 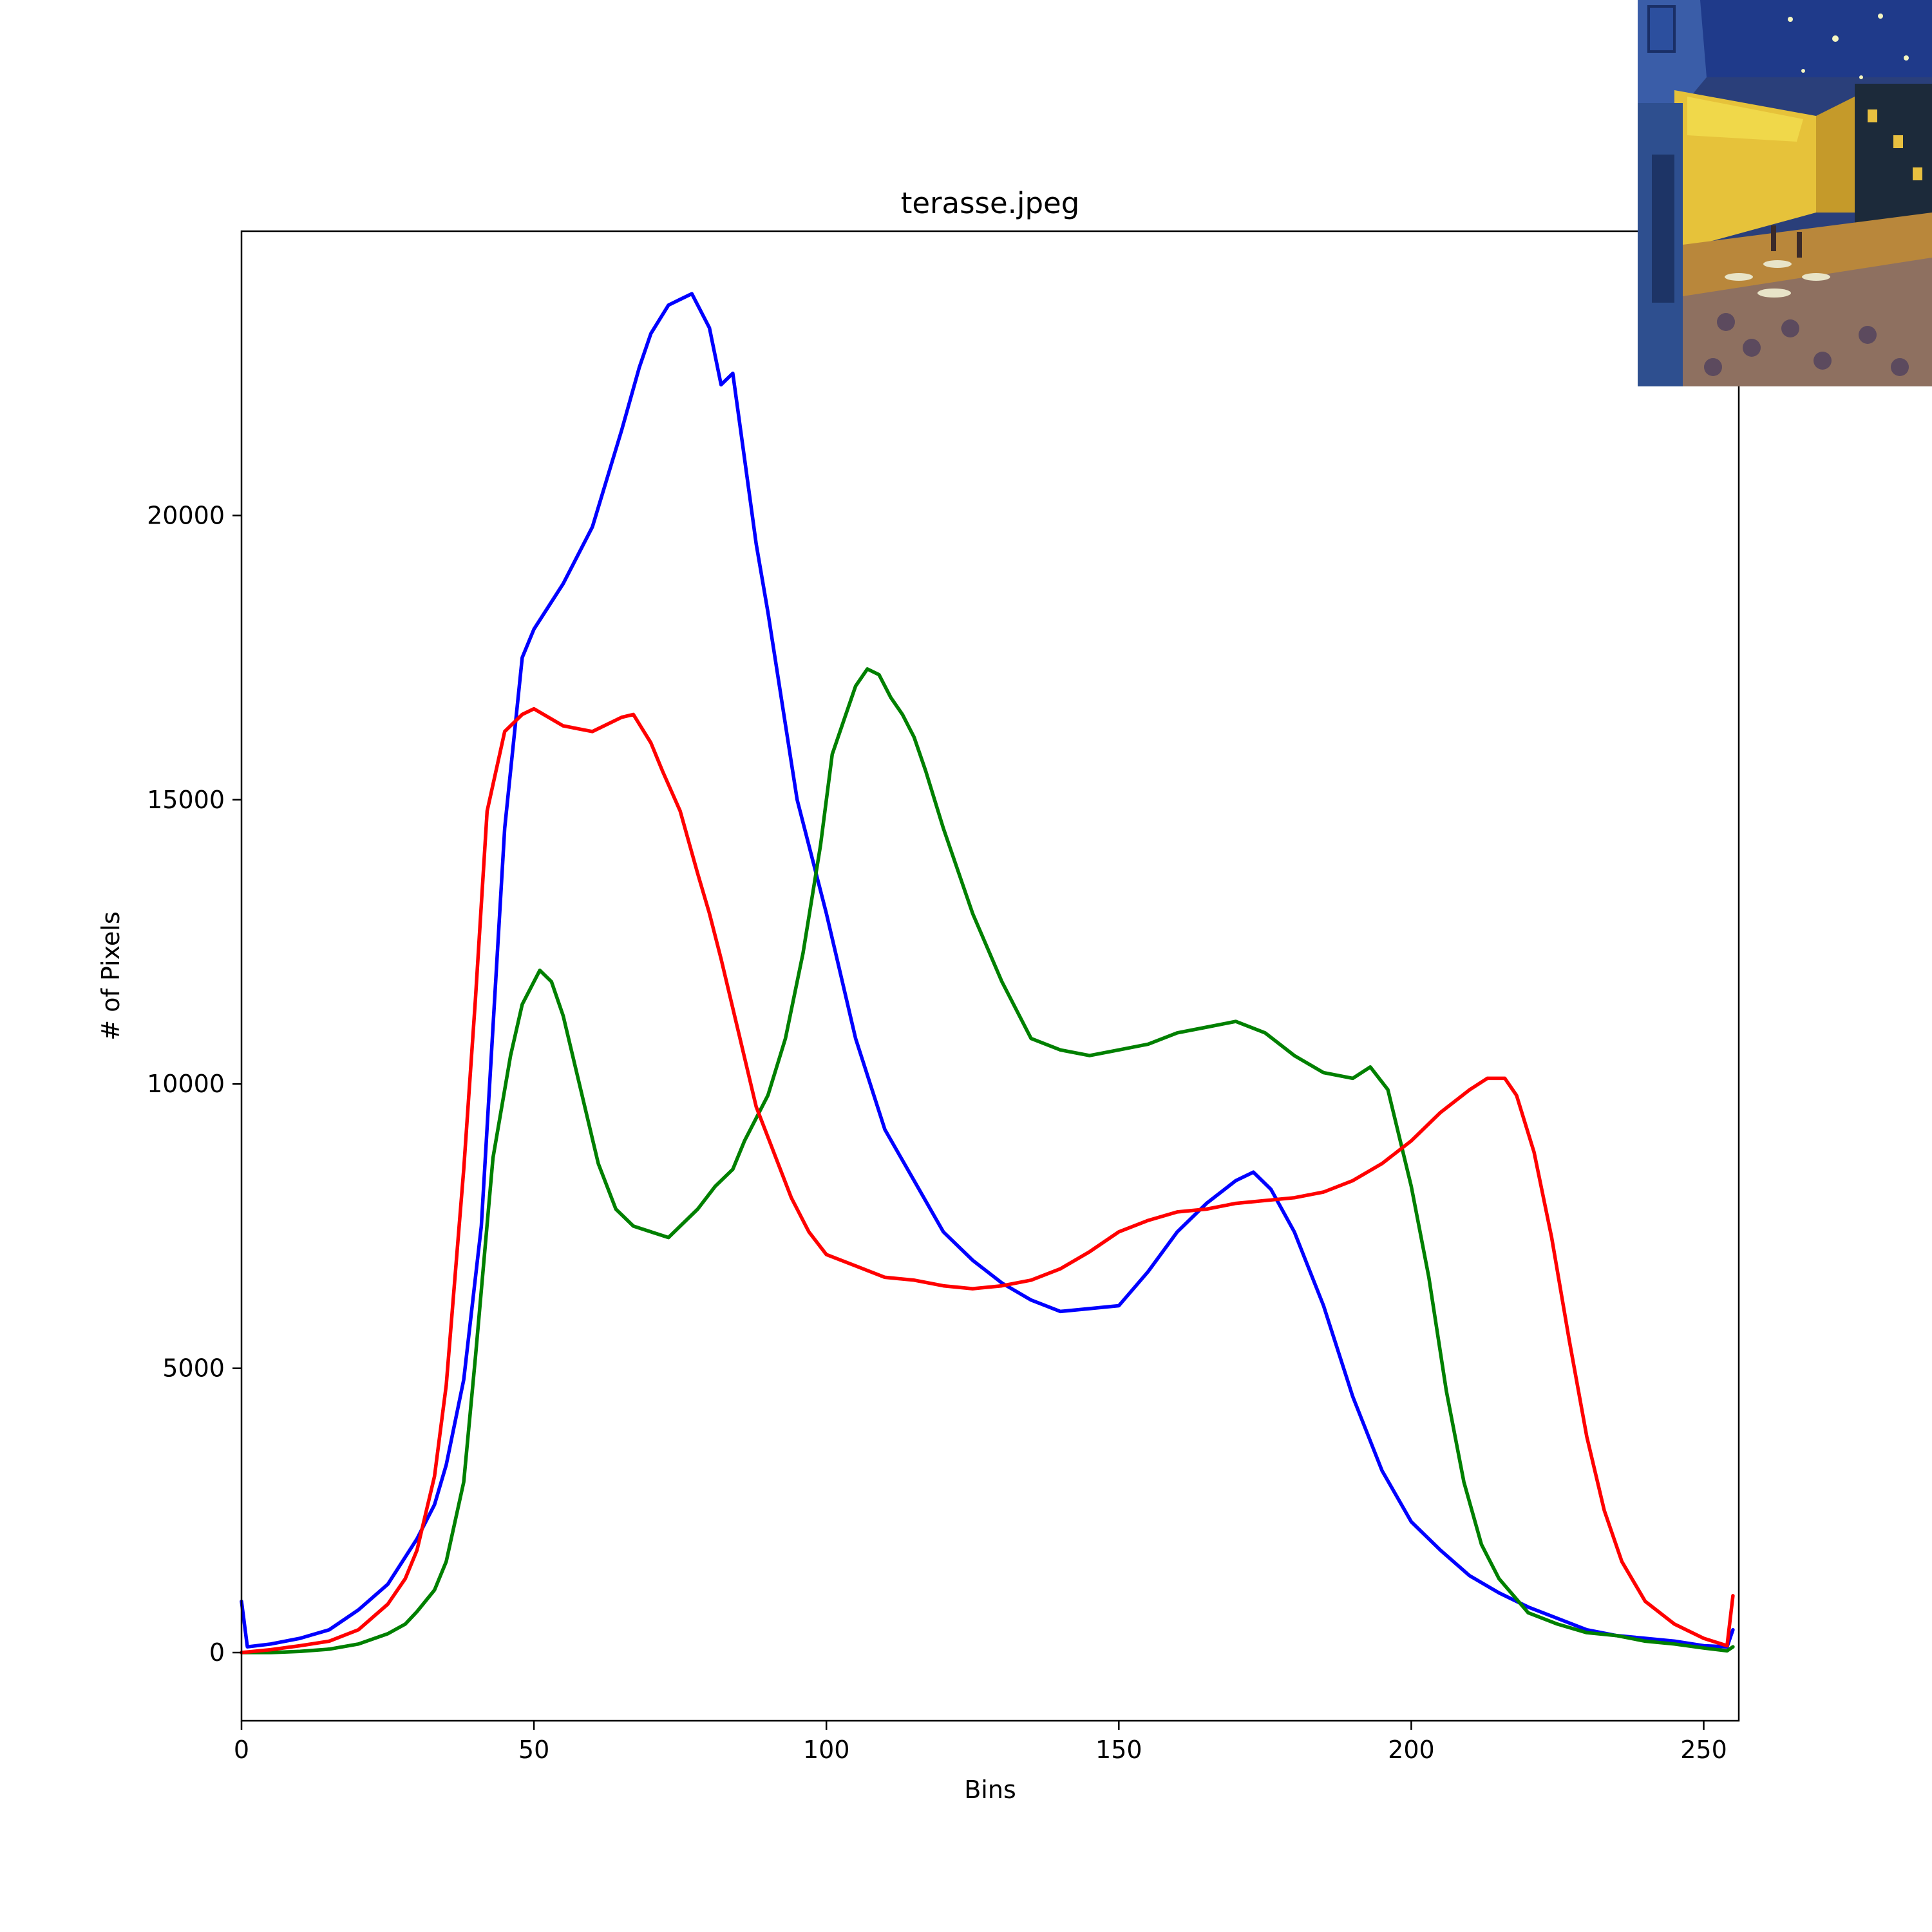 What do you see at coordinates (826, 1750) in the screenshot?
I see `x-tick-label: 100` at bounding box center [826, 1750].